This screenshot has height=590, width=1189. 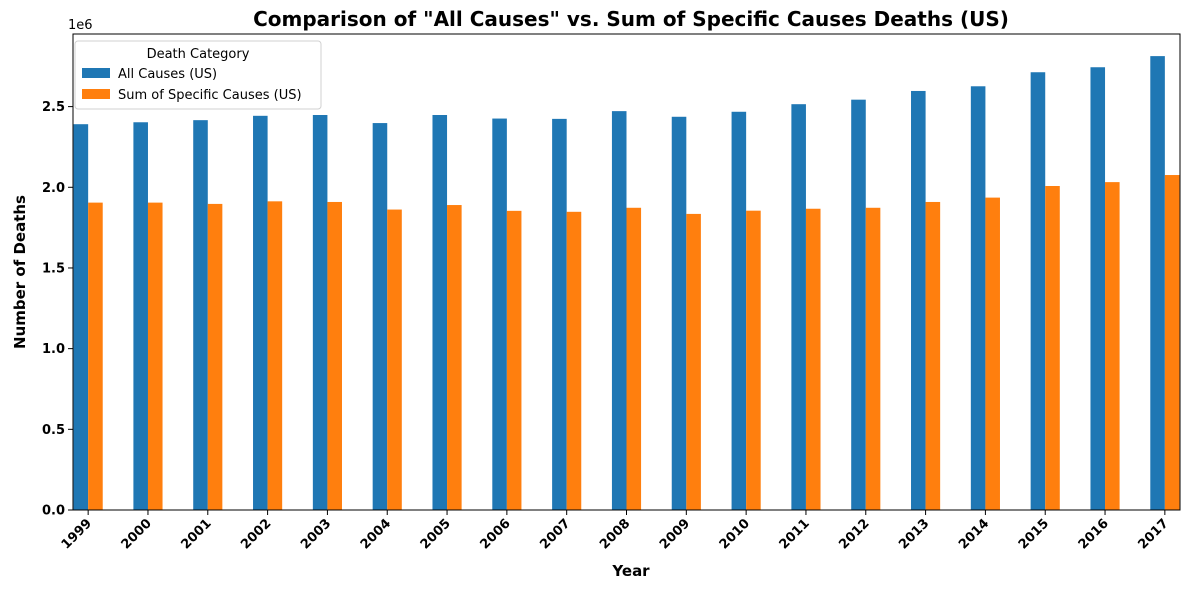 I want to click on bar-specific-causes-2008, so click(x=634, y=358).